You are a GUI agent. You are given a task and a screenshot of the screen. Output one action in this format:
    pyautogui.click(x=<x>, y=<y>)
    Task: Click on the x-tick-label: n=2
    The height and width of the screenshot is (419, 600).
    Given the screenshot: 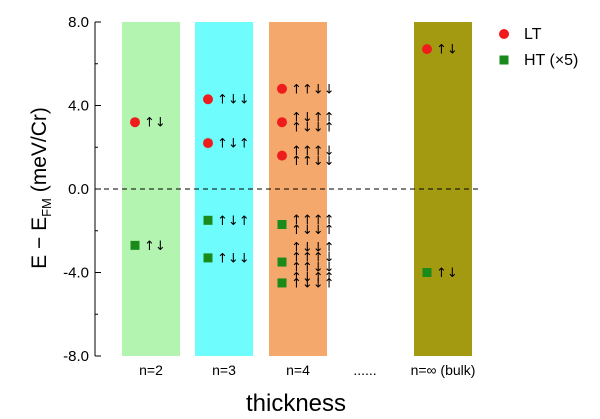 What is the action you would take?
    pyautogui.click(x=151, y=370)
    